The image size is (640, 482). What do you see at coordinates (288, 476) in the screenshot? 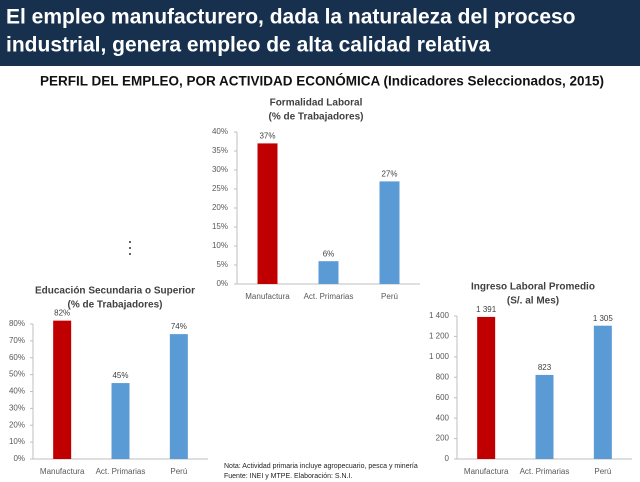
I see `note: Fuente: INEI y MTPE. Elaboración: S.N.I.` at bounding box center [288, 476].